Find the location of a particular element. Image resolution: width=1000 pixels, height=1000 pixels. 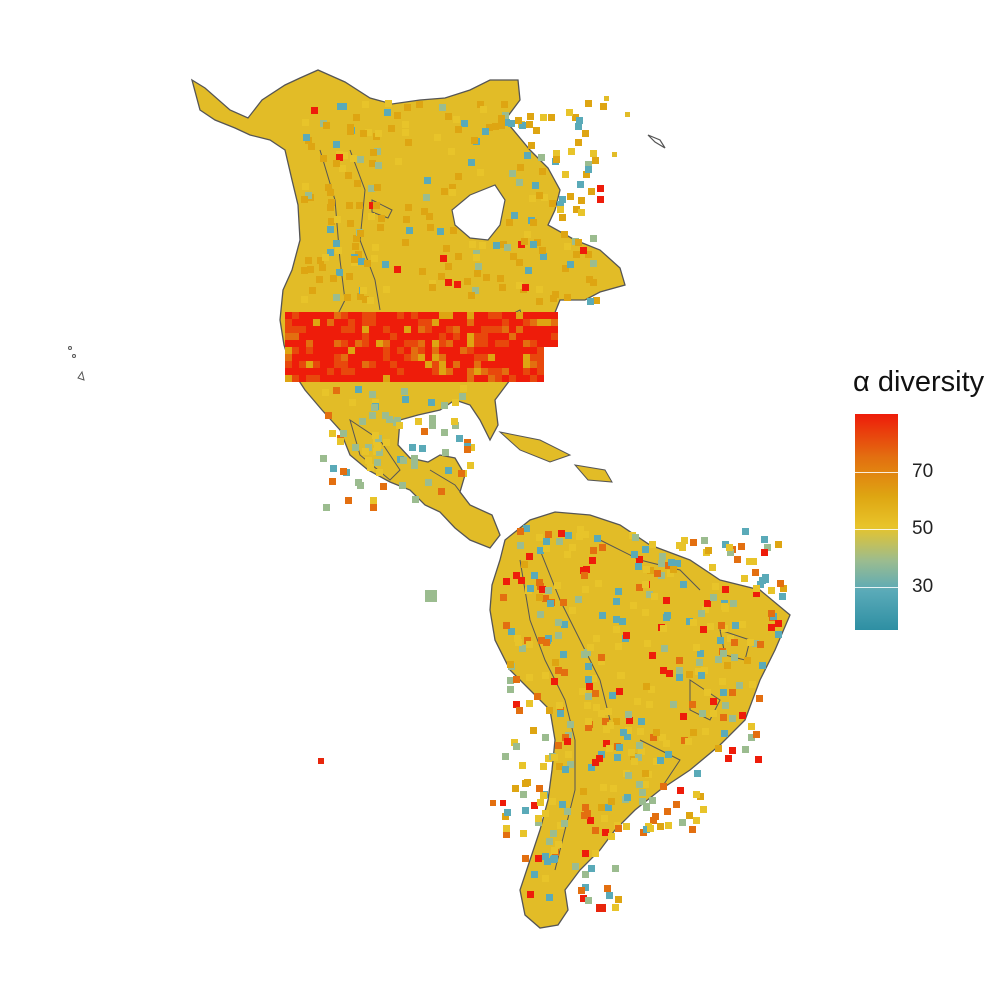

legend-tick-mark is located at coordinates (876, 587).